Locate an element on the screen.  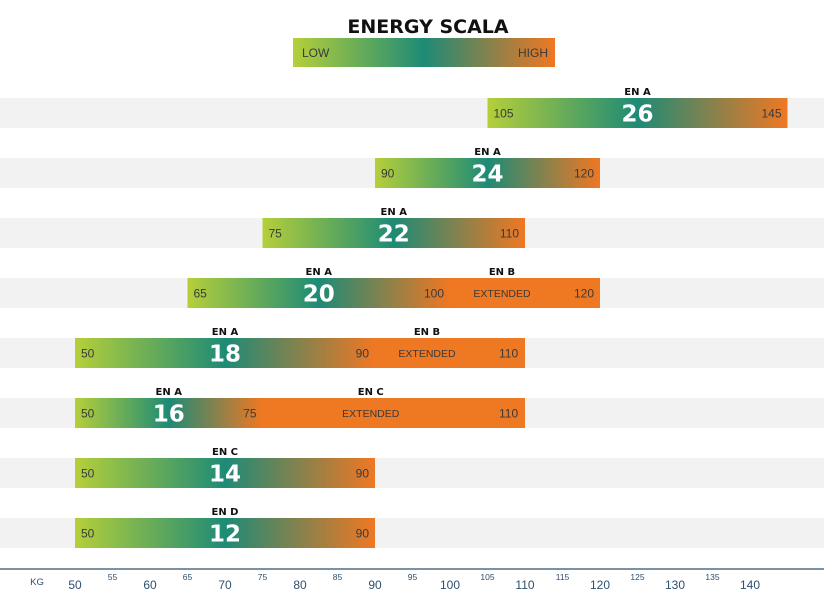
energy-legend-bar is located at coordinates (424, 52).